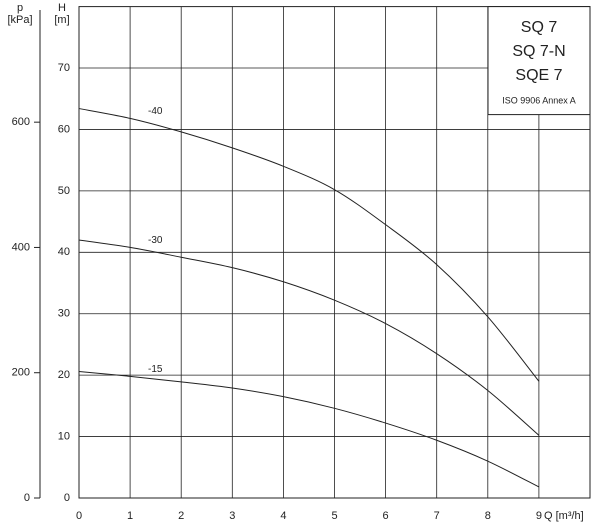 This screenshot has height=530, width=597. I want to click on y-unit: [m], so click(61, 20).